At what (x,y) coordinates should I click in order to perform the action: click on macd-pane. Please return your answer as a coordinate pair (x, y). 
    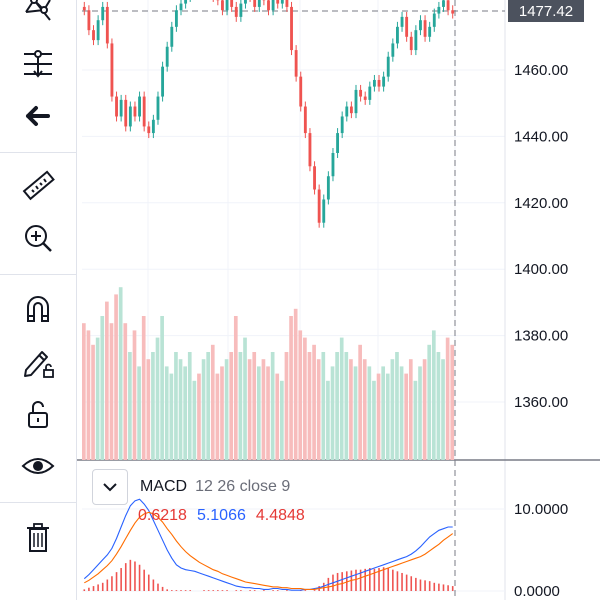
    Looking at the image, I should click on (268, 544).